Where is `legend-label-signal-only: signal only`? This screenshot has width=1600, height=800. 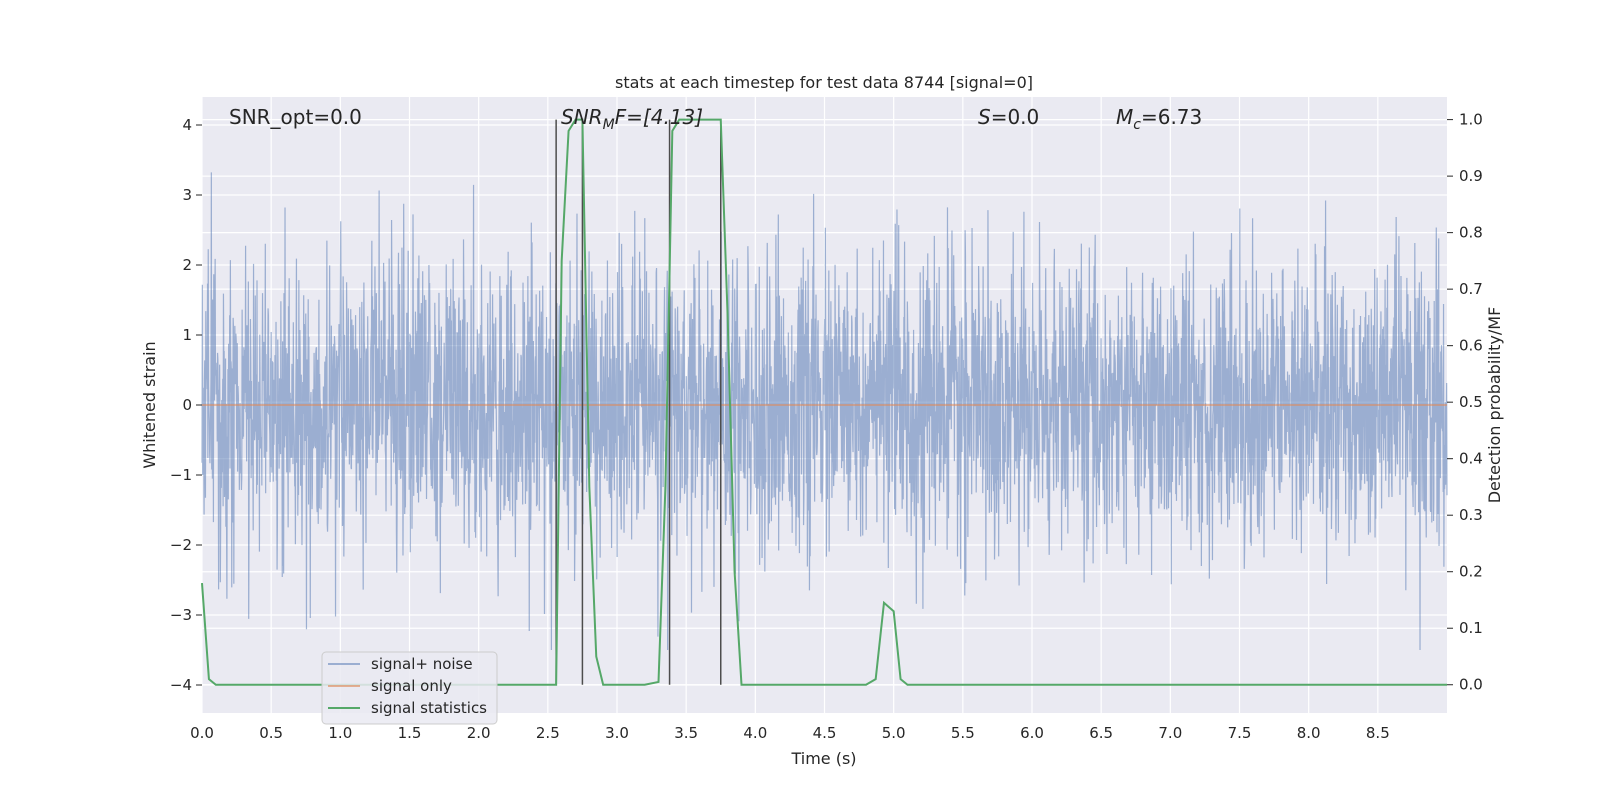 legend-label-signal-only: signal only is located at coordinates (411, 686).